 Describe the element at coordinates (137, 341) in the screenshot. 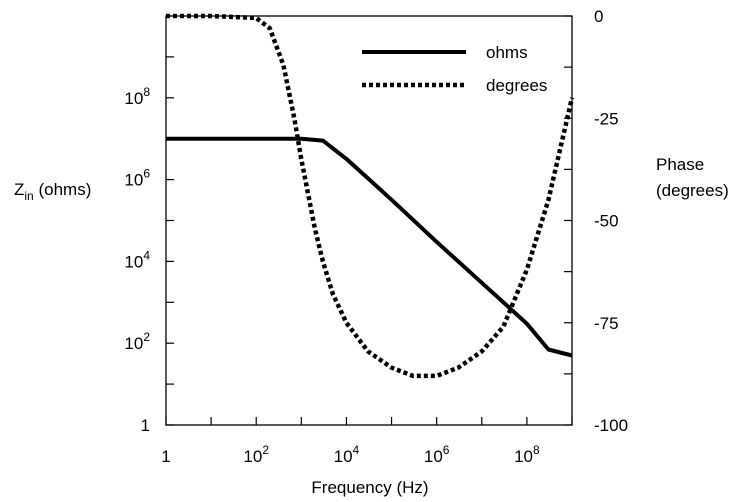

I see `y-left-tick-label: 10²` at that location.